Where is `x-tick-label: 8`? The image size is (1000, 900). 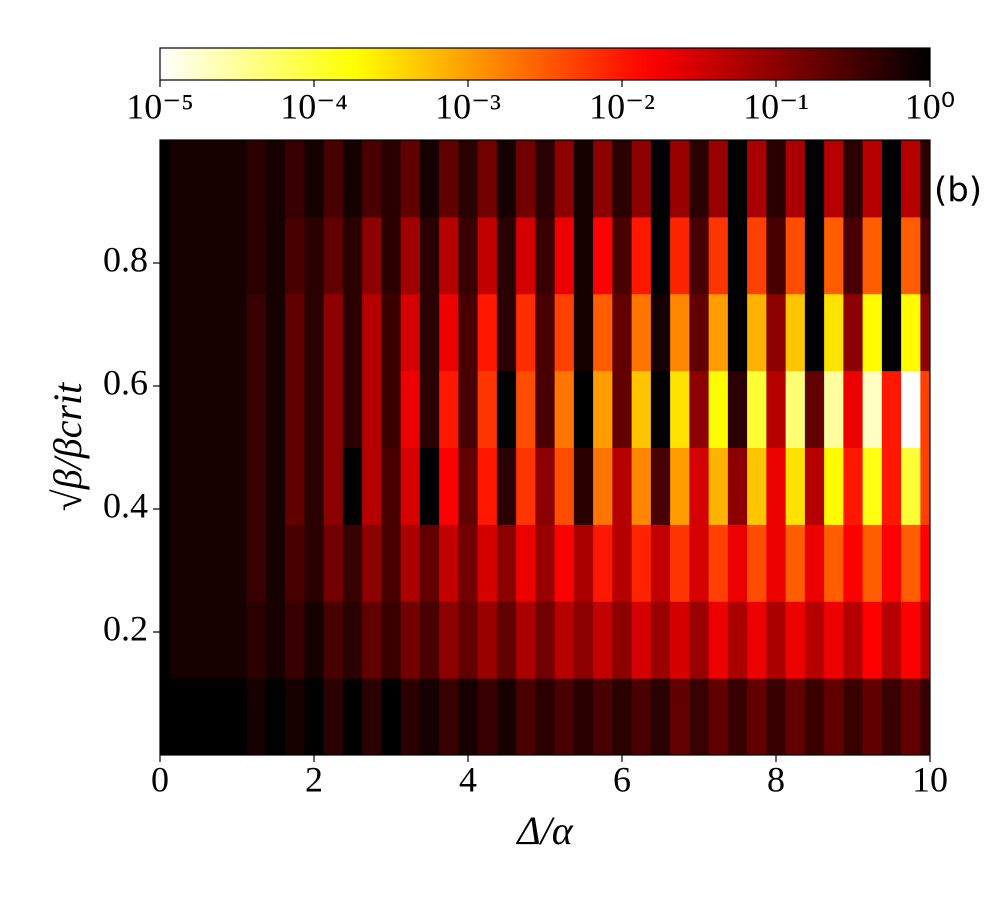
x-tick-label: 8 is located at coordinates (776, 779).